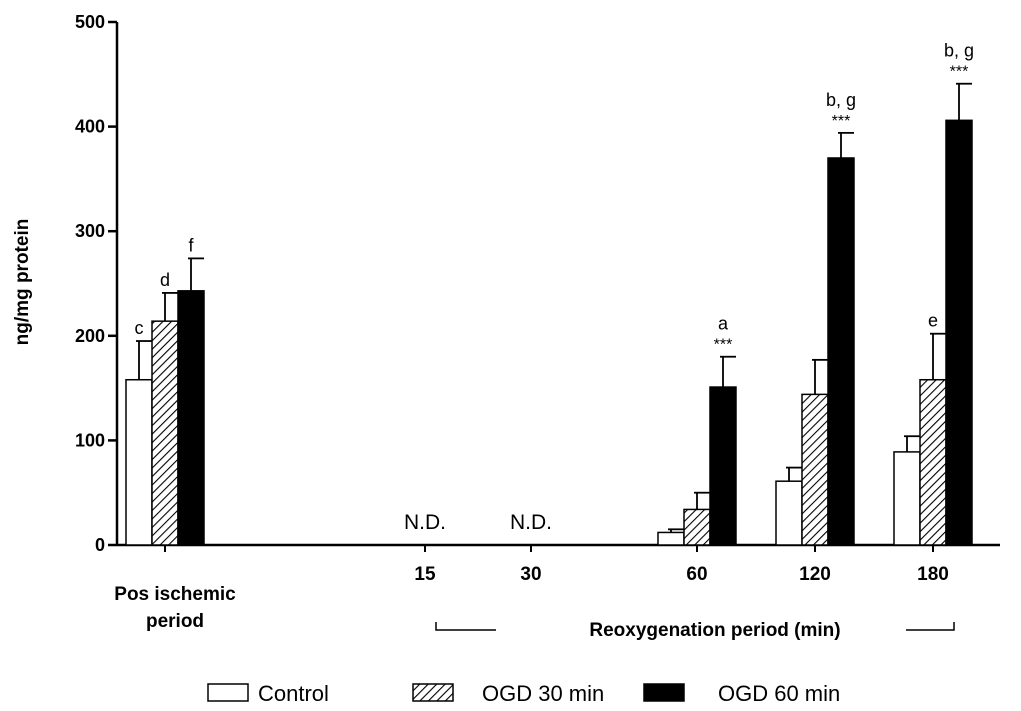 Image resolution: width=1021 pixels, height=711 pixels. Describe the element at coordinates (723, 324) in the screenshot. I see `annotation-letter: a` at that location.